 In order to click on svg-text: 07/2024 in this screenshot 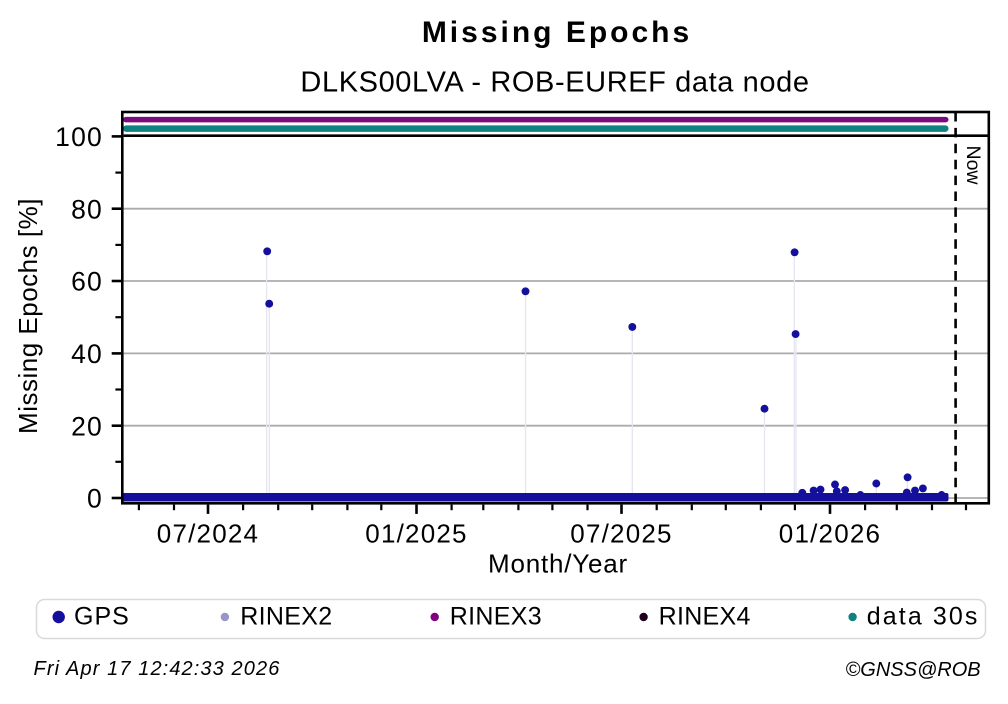, I will do `click(208, 533)`.